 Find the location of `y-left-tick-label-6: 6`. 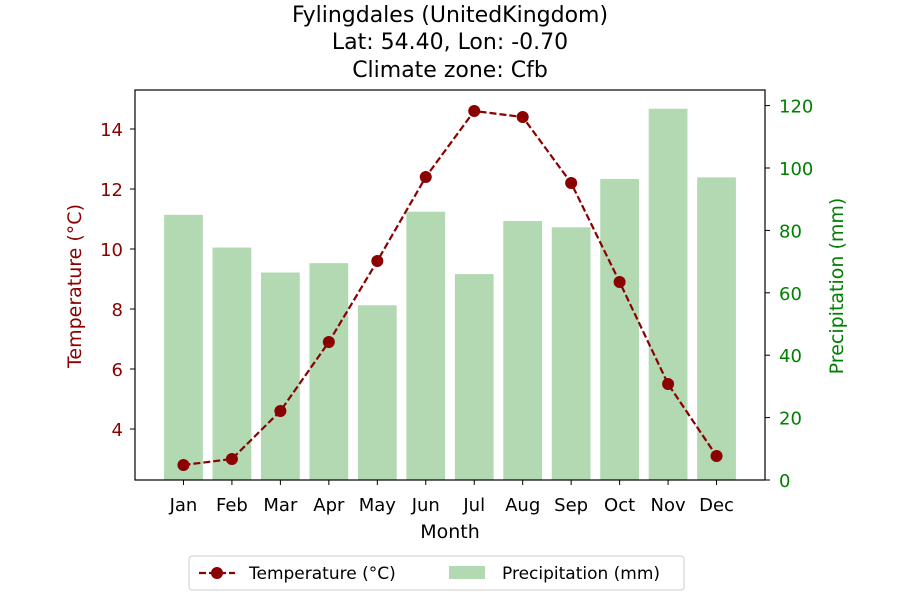

y-left-tick-label-6: 6 is located at coordinates (117, 370).